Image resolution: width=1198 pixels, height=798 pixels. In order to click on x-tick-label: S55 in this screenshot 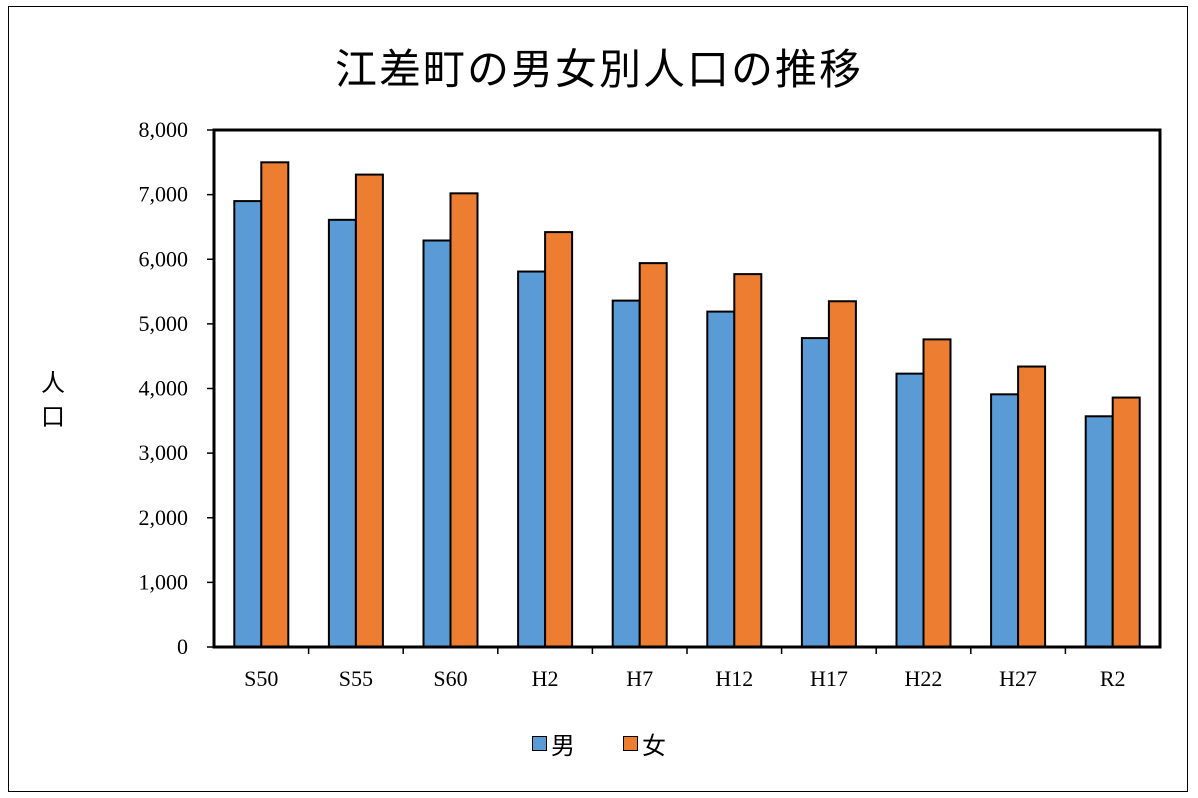, I will do `click(356, 678)`.